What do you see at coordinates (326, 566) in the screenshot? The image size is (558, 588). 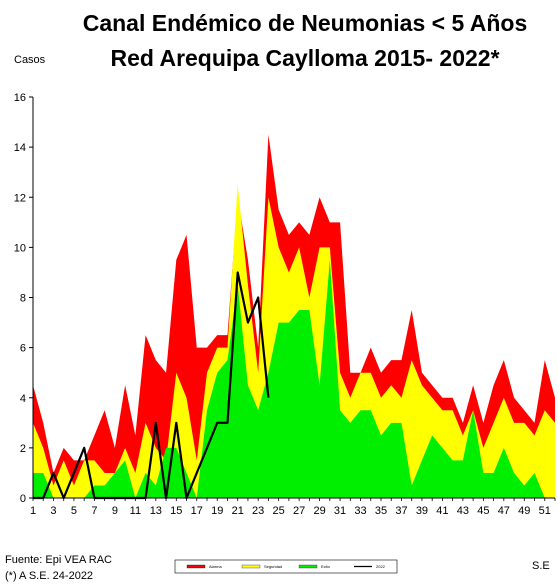 I see `legend-label-exito: Exito` at bounding box center [326, 566].